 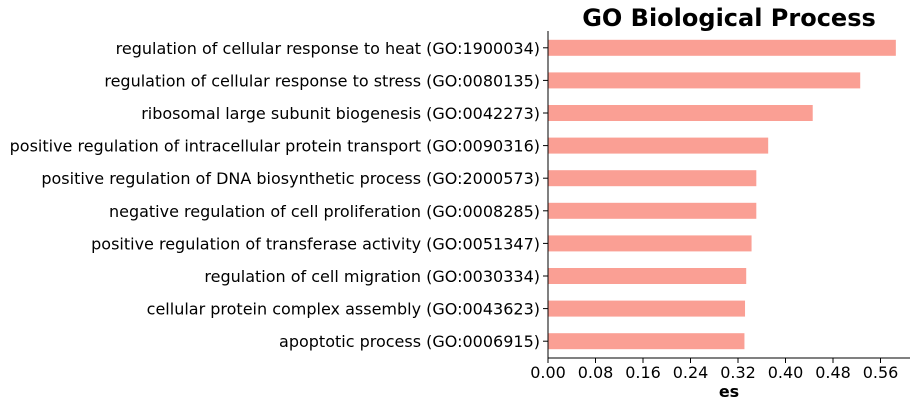 I want to click on x-tick-label: 0.16, so click(x=643, y=372).